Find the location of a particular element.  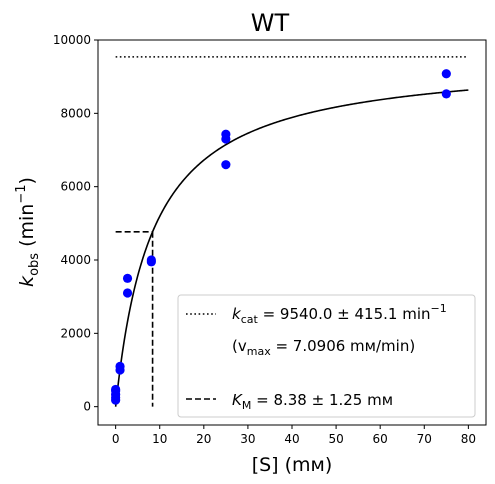

chart-title: WT is located at coordinates (270, 23).